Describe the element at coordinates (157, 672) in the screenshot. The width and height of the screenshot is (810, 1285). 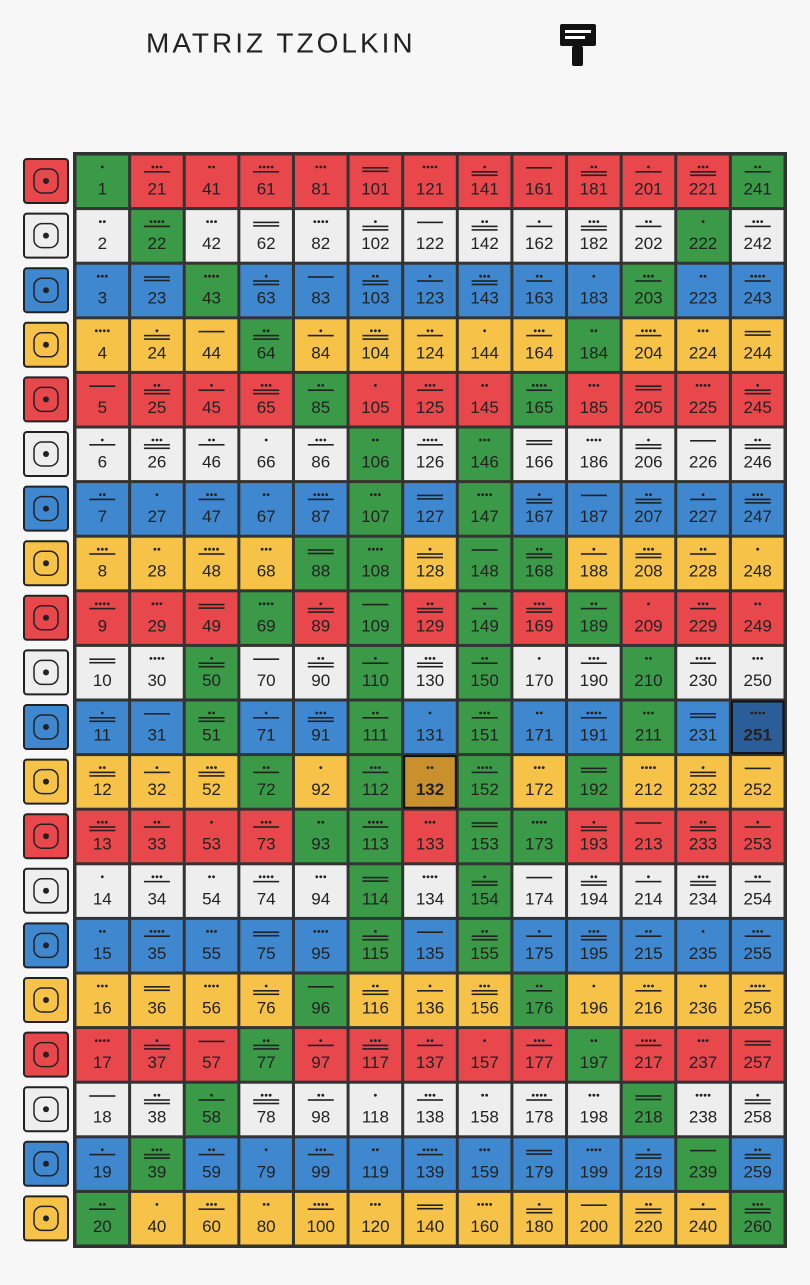
I see `kin-cell: 30` at that location.